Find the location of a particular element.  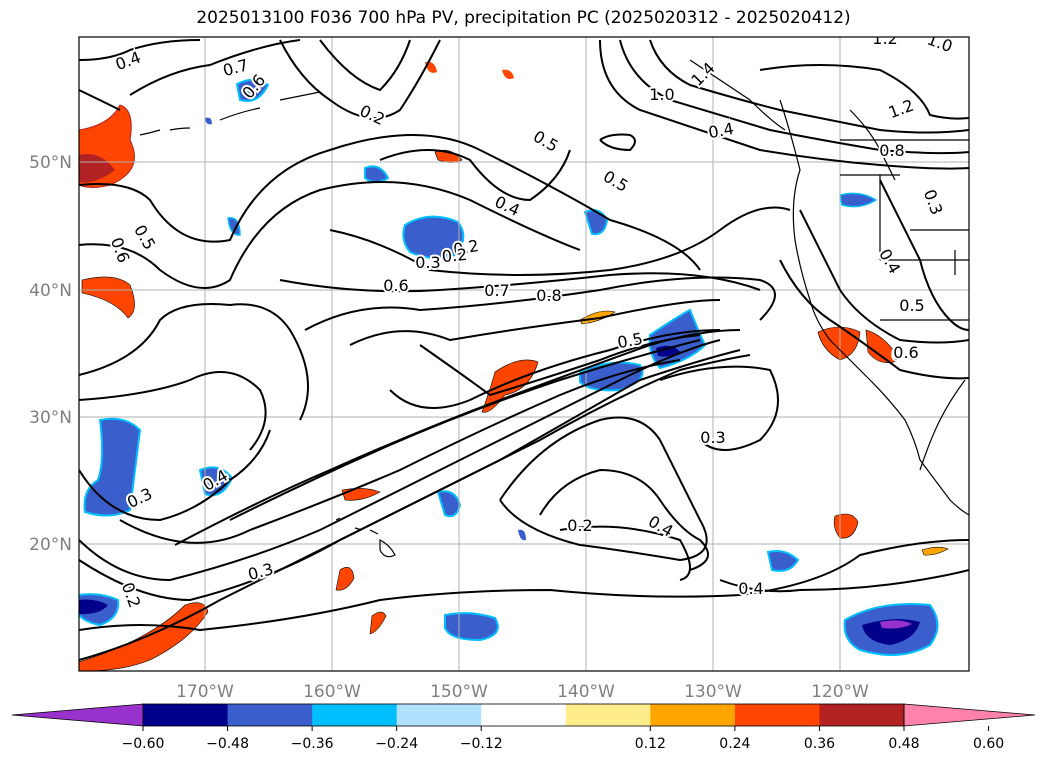

colorbar-tick-label: −0.48 is located at coordinates (227, 744).